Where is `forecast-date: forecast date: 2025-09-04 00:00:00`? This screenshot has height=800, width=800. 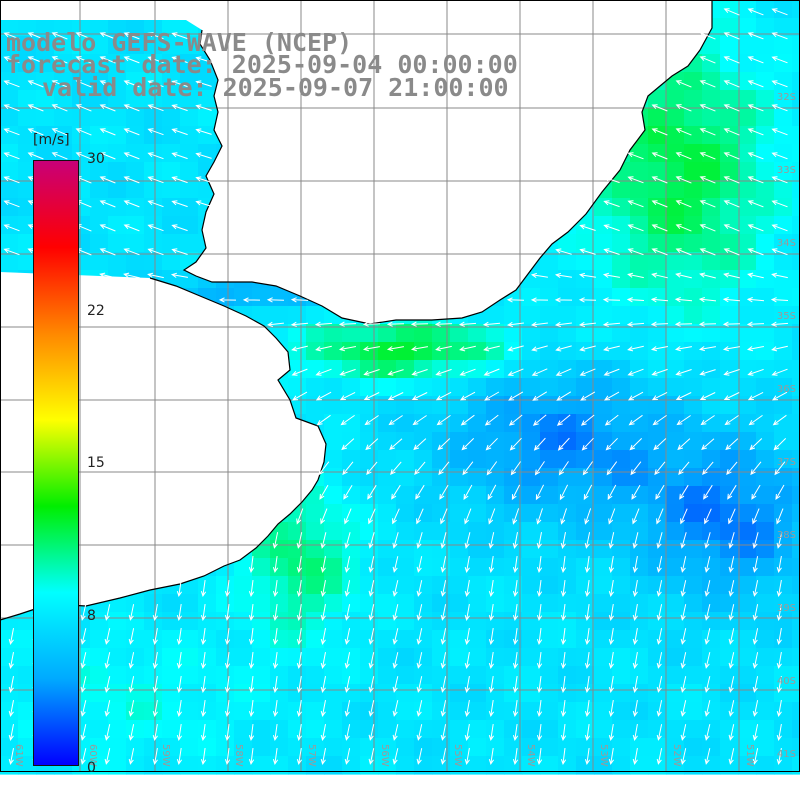
forecast-date: forecast date: 2025-09-04 00:00:00 is located at coordinates (262, 64).